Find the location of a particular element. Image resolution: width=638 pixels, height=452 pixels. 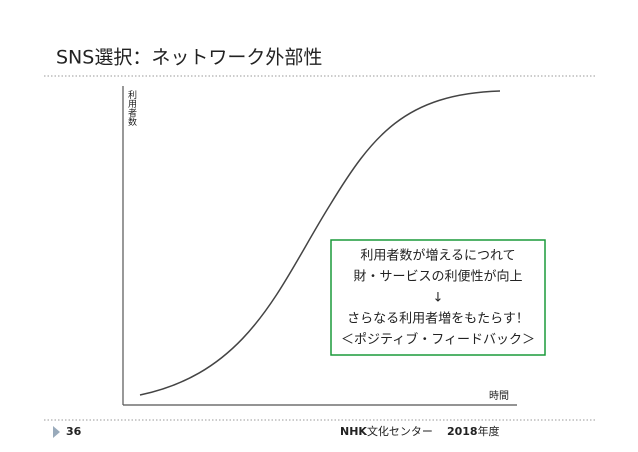

callout-line: ↓ is located at coordinates (438, 298).